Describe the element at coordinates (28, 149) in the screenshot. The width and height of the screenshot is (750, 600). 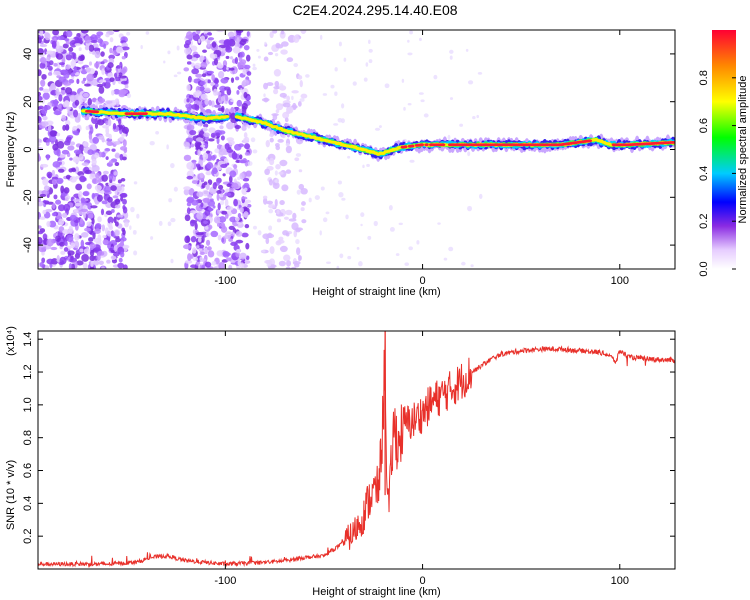
I see `y-tick-label: 0` at that location.